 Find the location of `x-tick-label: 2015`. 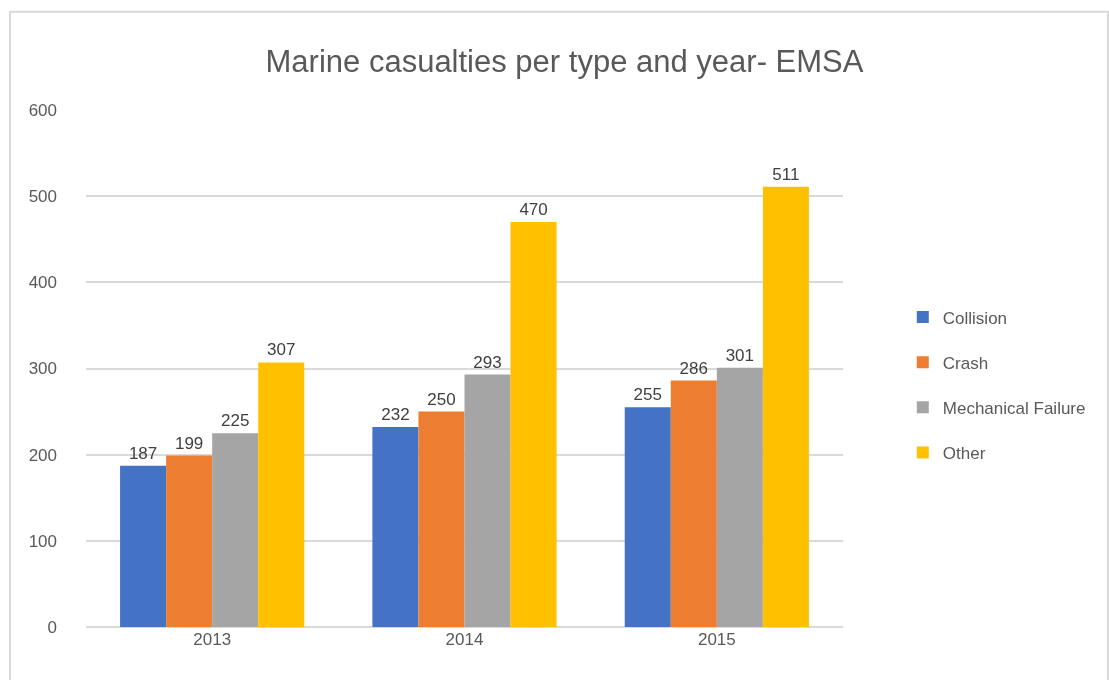

x-tick-label: 2015 is located at coordinates (716, 639).